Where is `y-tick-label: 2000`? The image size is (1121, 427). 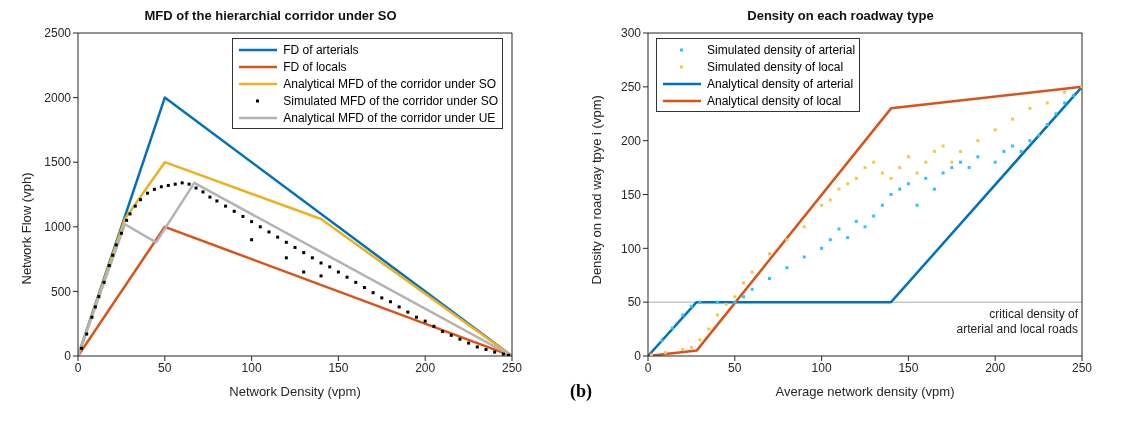
y-tick-label: 2000 is located at coordinates (58, 97).